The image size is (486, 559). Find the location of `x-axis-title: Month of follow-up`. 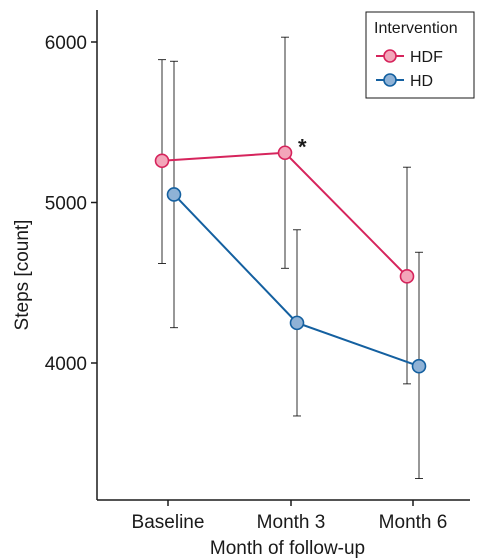

x-axis-title: Month of follow-up is located at coordinates (287, 548).